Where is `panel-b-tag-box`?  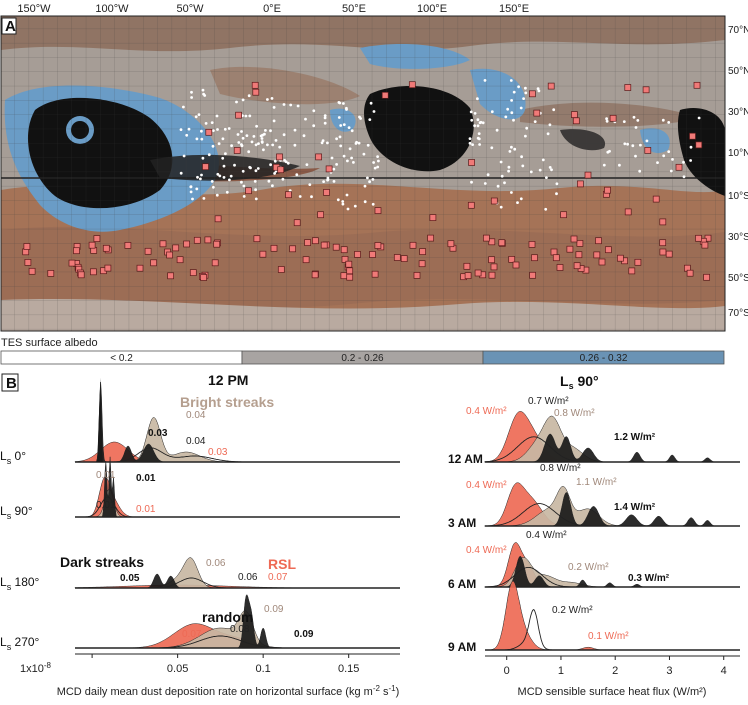 panel-b-tag-box is located at coordinates (10, 382).